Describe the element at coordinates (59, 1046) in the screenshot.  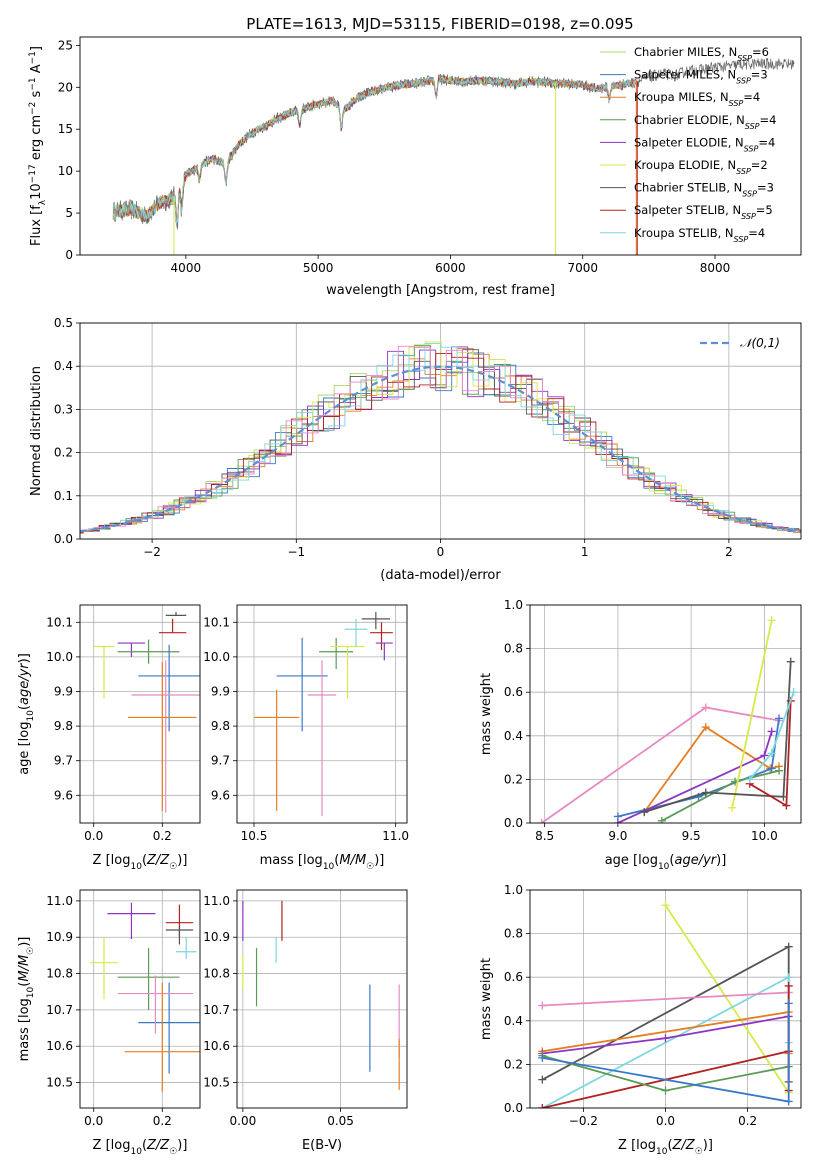
I see `y-tick-label: 10.6` at that location.